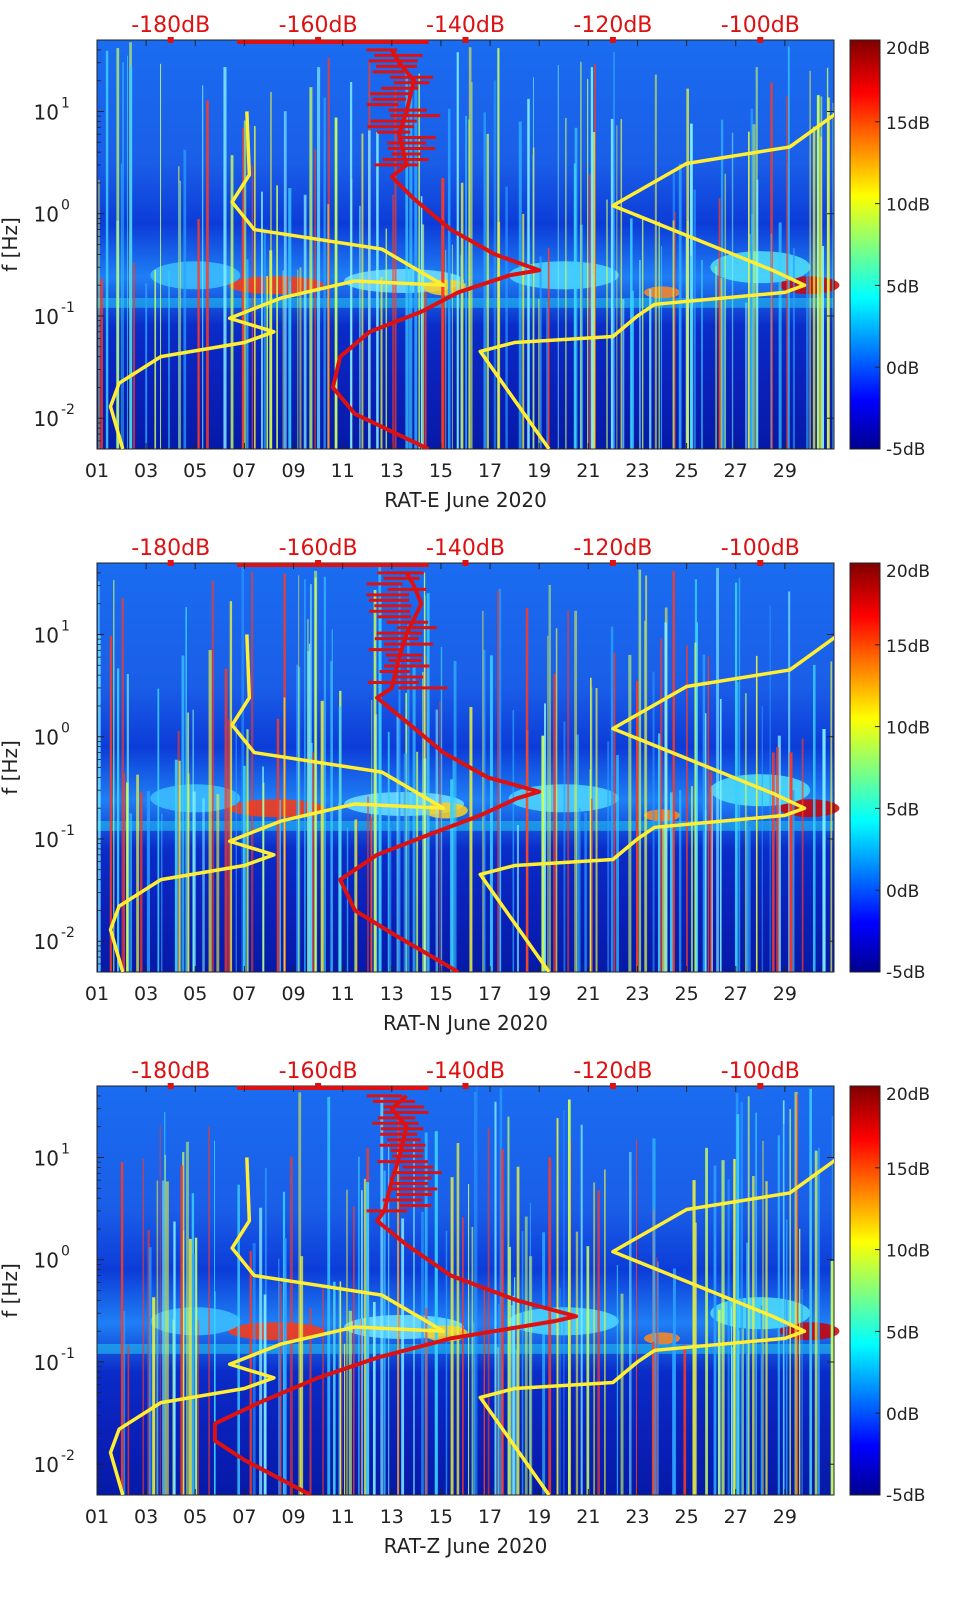  Describe the element at coordinates (68, 1354) in the screenshot. I see `y-tick-exponent: -1` at that location.